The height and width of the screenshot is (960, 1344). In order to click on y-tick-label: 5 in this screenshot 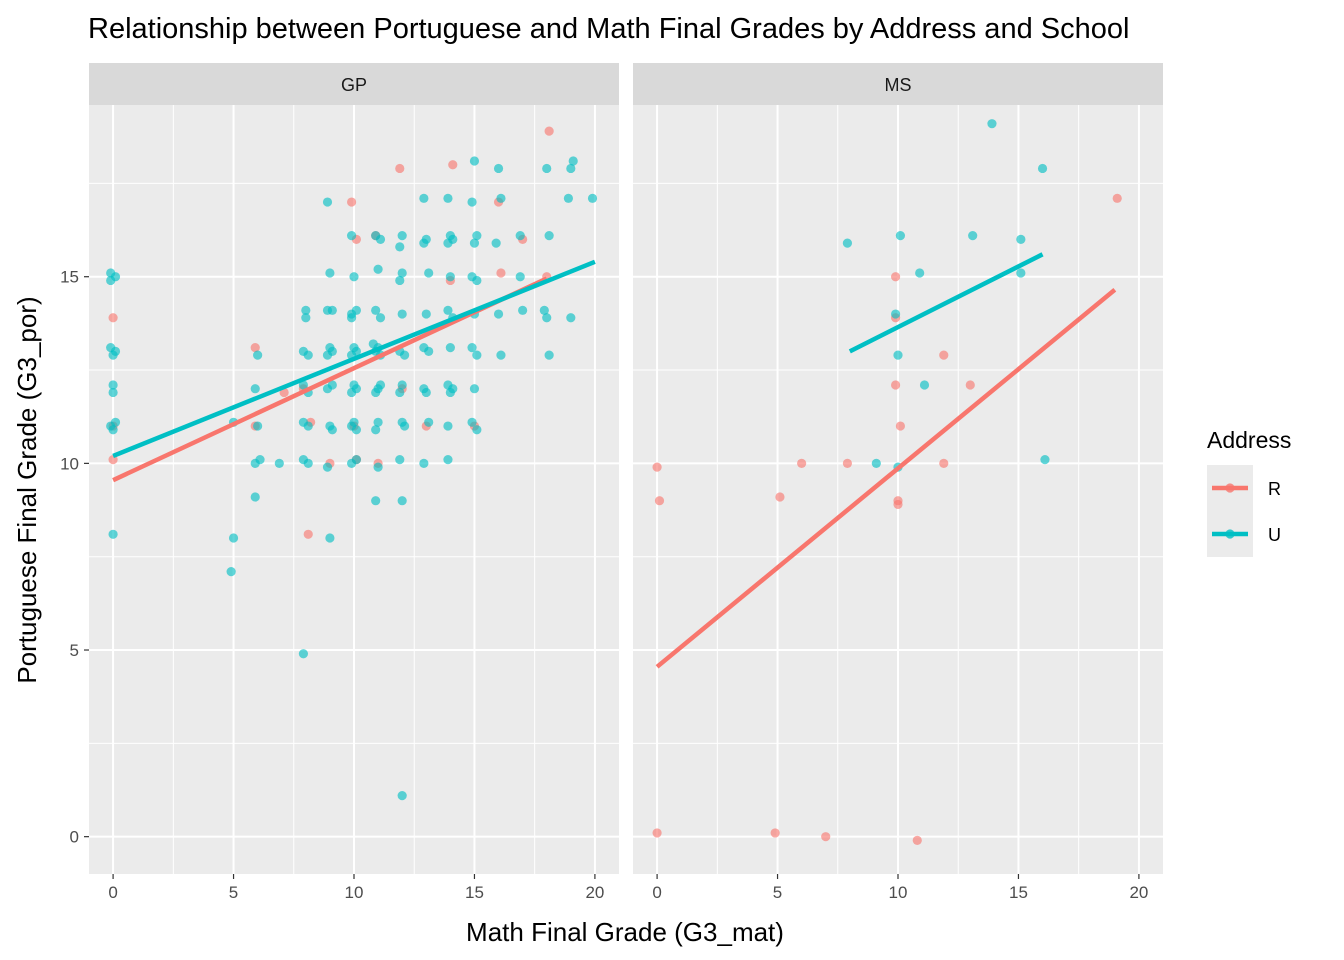, I will do `click(74, 650)`.